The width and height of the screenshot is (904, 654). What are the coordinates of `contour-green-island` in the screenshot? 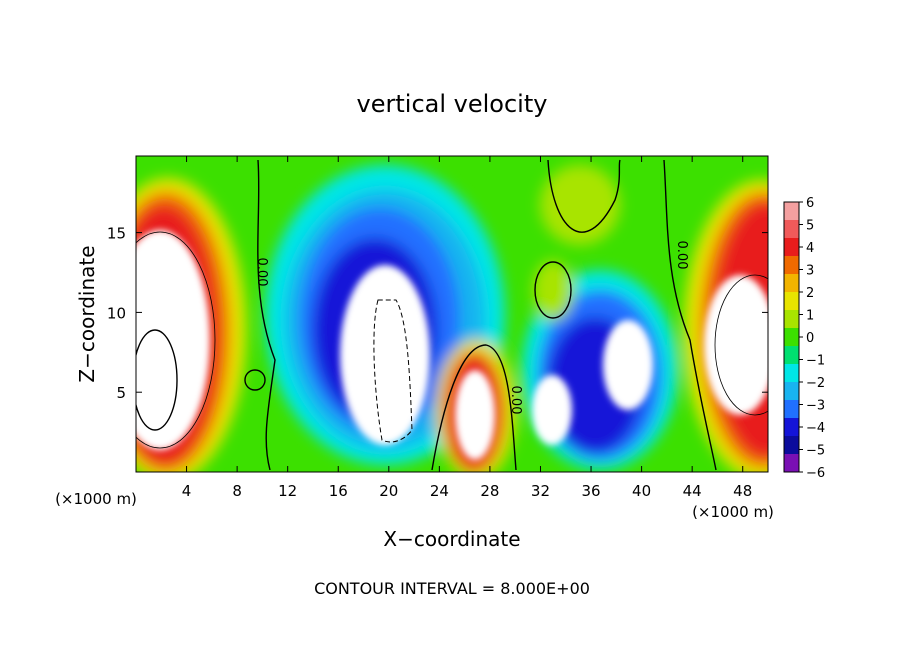 It's located at (553, 290).